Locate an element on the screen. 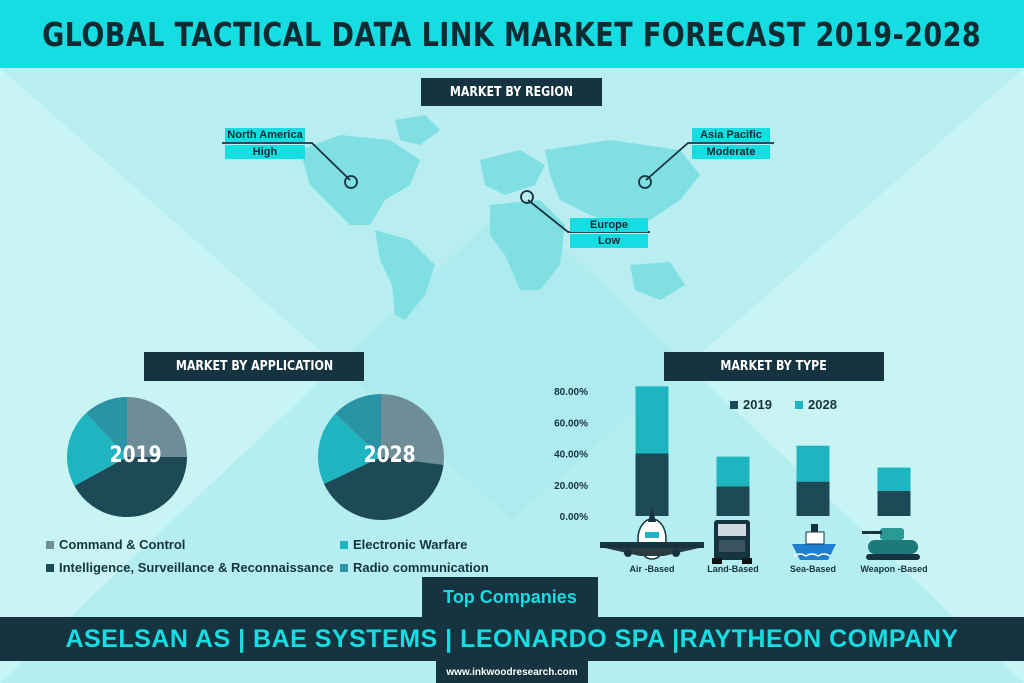 This screenshot has width=1024, height=683. region-name-europe: Europe is located at coordinates (609, 225).